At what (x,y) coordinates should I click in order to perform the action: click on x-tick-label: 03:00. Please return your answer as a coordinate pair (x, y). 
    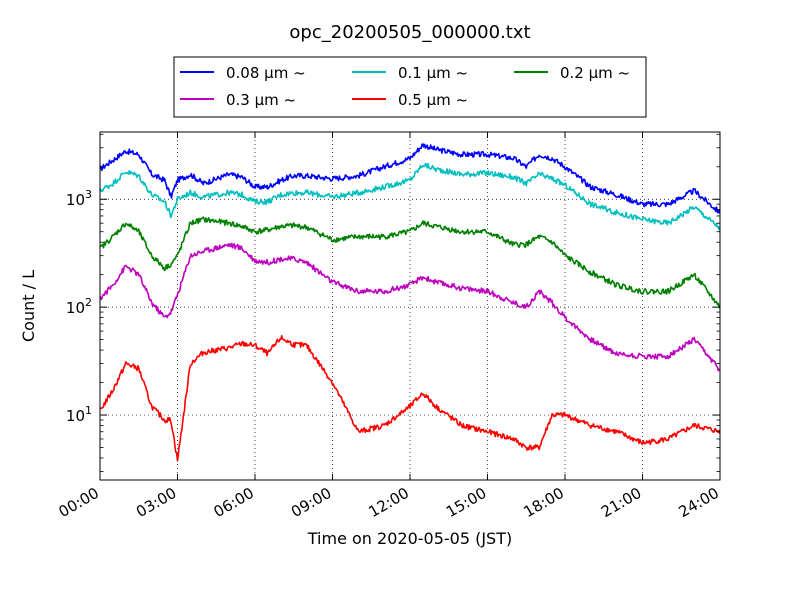
    Looking at the image, I should click on (156, 502).